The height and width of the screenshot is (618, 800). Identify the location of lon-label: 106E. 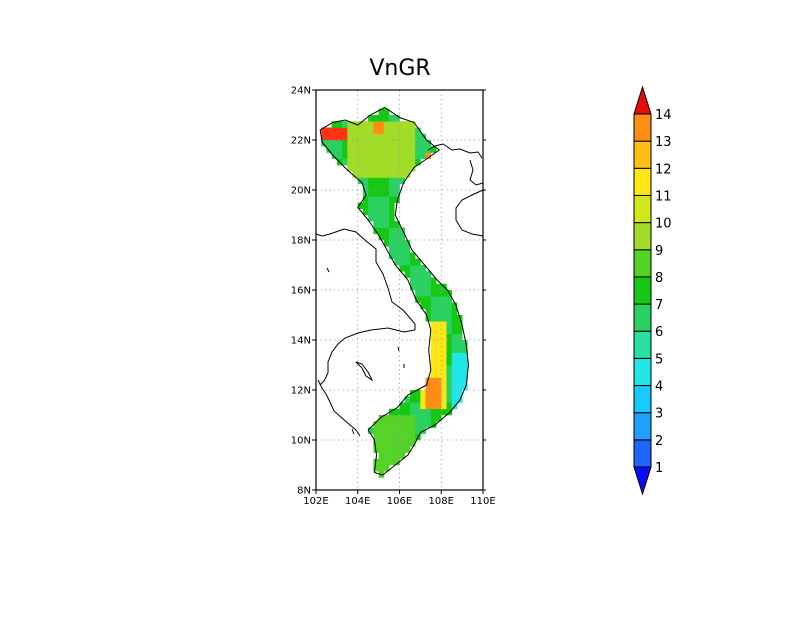
(399, 501).